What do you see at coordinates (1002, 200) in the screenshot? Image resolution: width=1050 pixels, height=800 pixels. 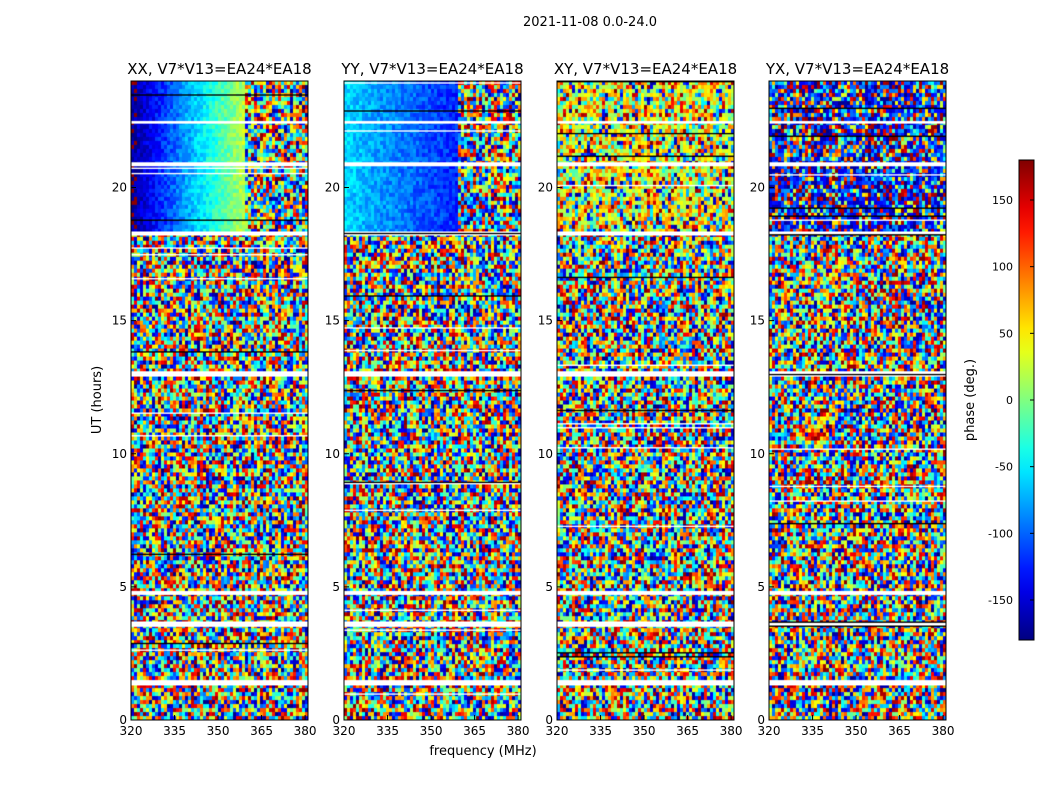 I see `colorbar-tick-label: 150` at bounding box center [1002, 200].